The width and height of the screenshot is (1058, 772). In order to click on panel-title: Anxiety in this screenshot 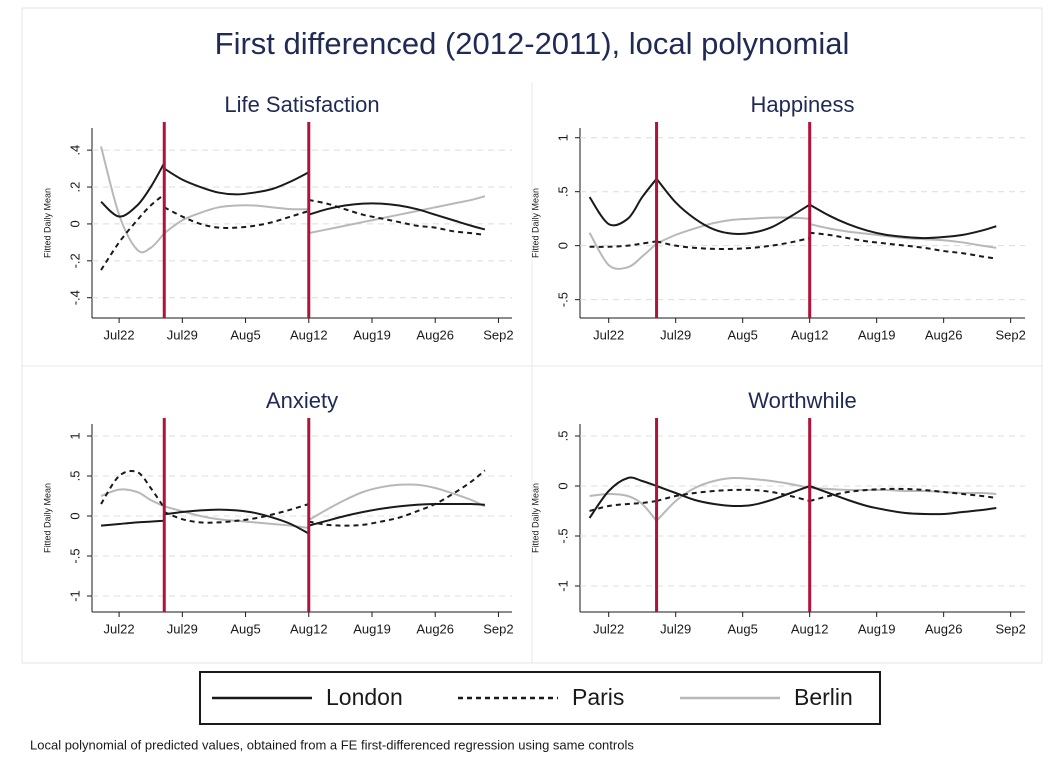, I will do `click(302, 400)`.